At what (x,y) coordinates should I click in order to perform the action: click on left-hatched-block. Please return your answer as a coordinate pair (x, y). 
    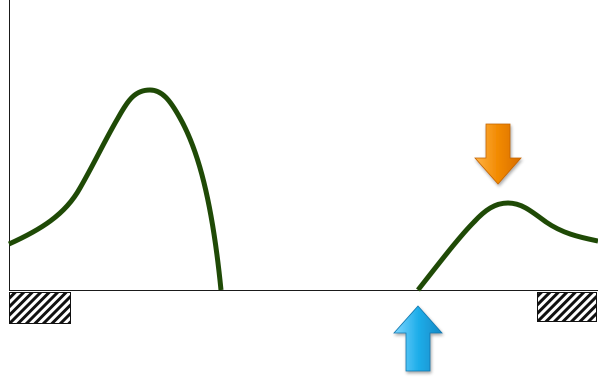
    Looking at the image, I should click on (40, 308).